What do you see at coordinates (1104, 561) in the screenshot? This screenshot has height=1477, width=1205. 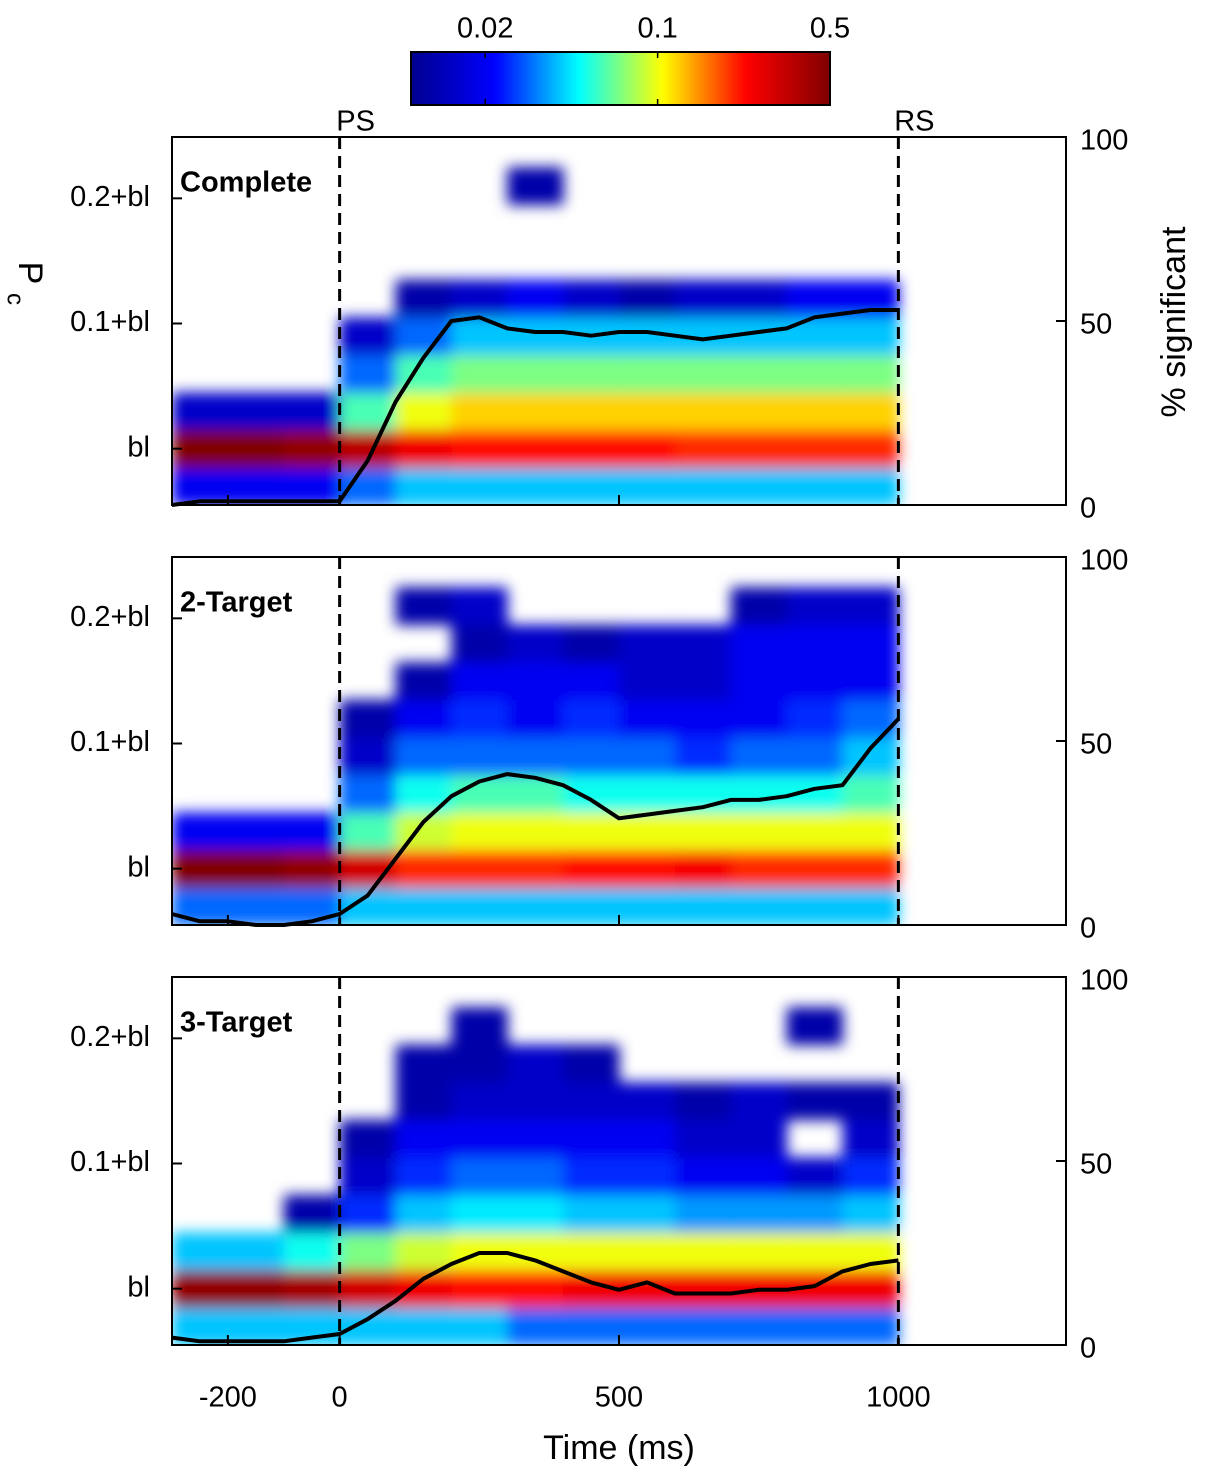 I see `y2-tick-label: 100` at bounding box center [1104, 561].